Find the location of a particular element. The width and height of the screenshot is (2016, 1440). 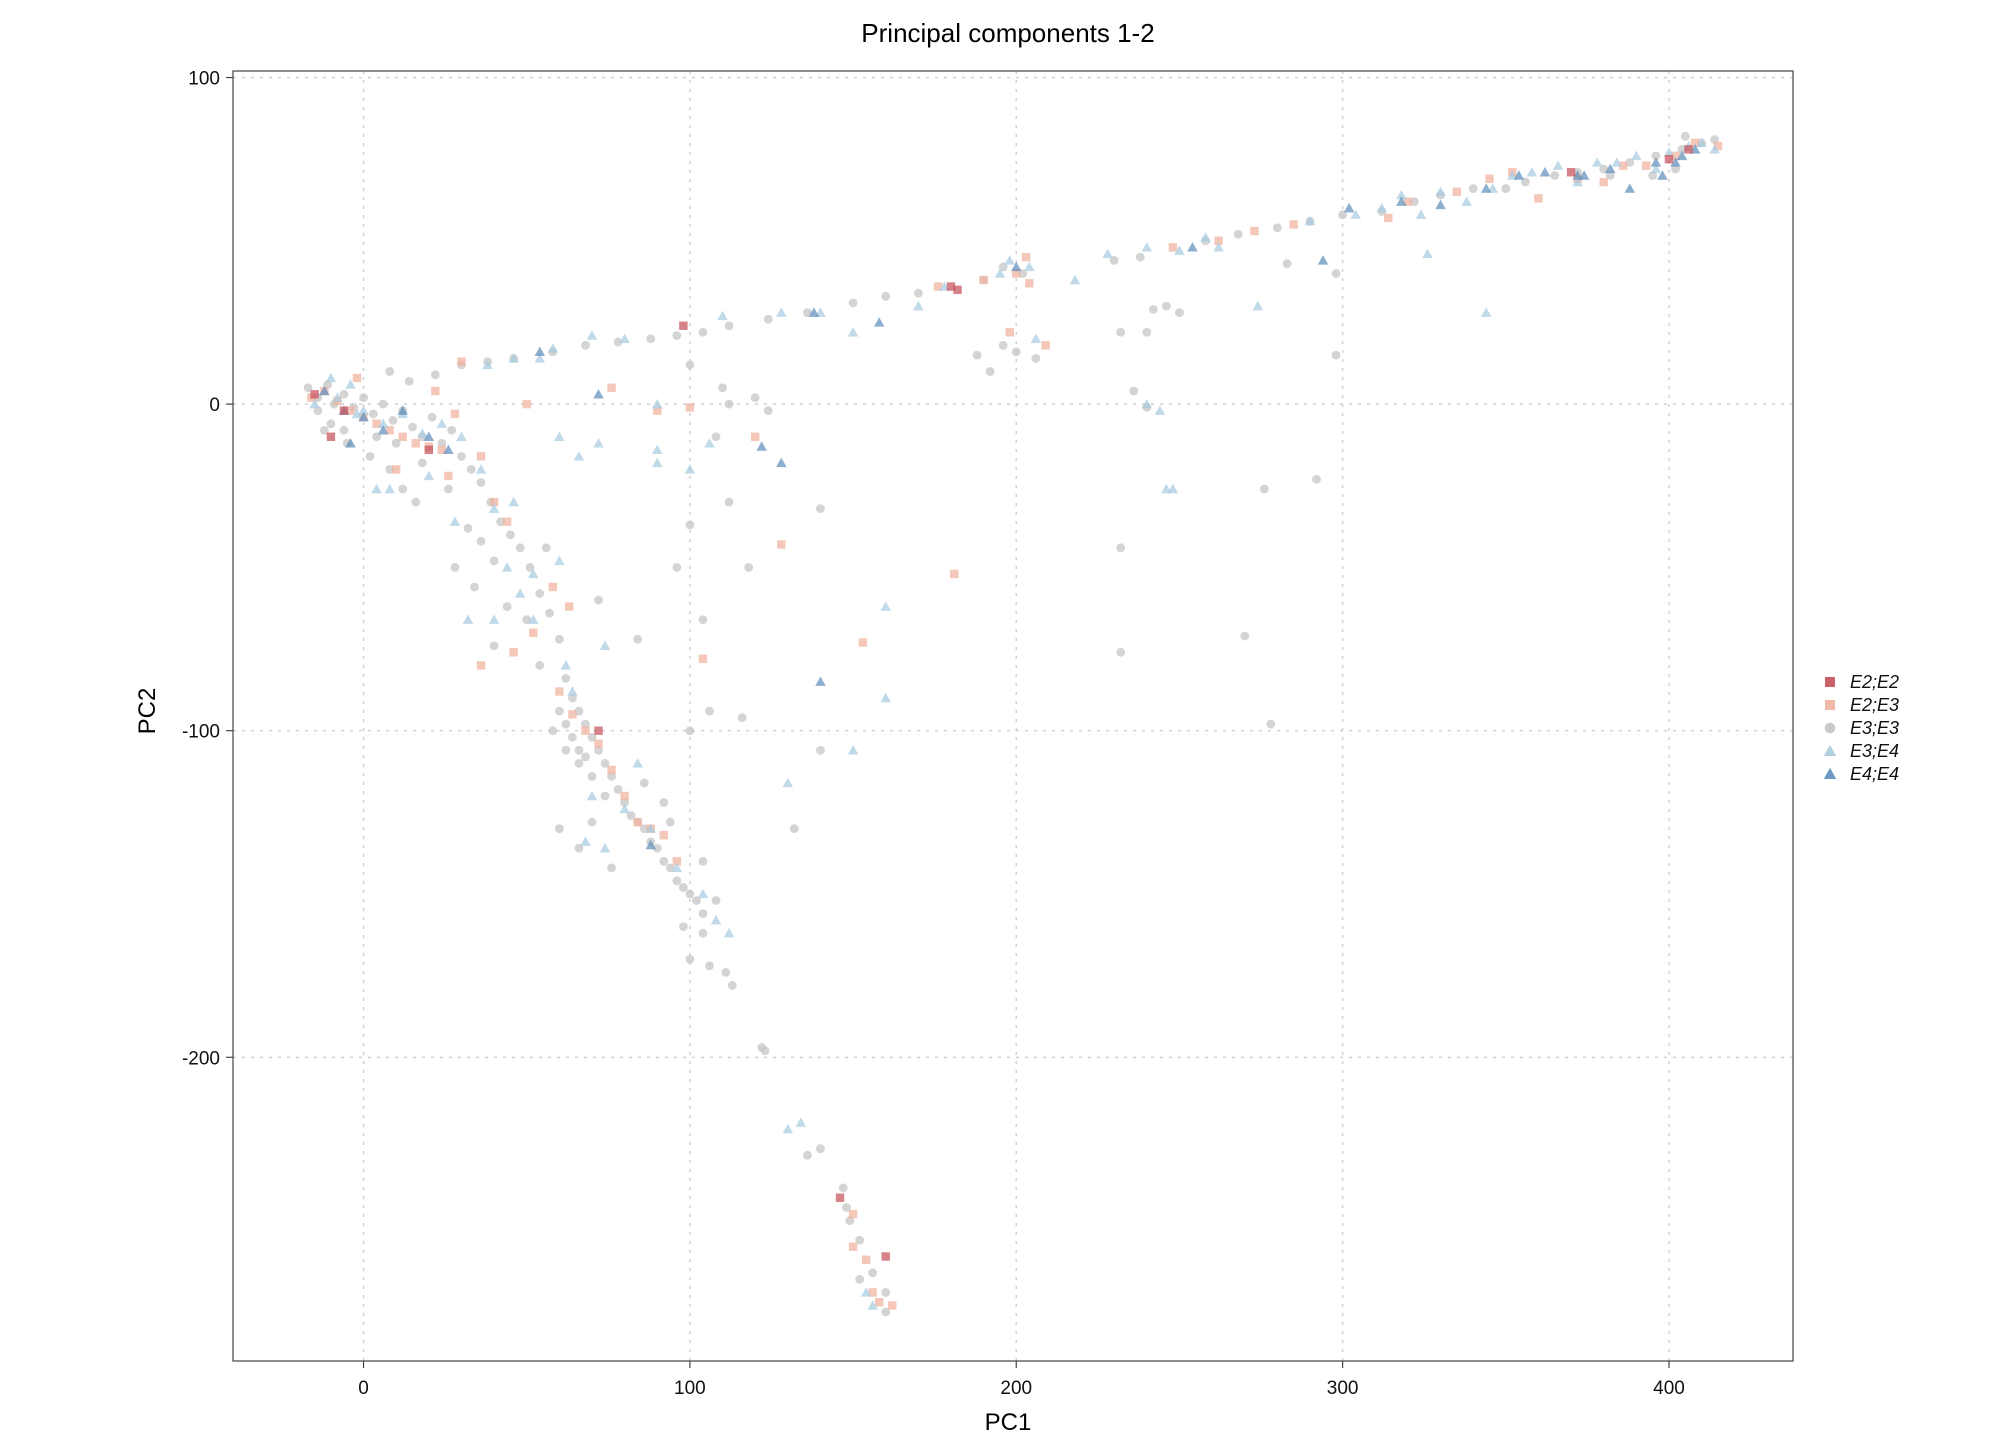

legend-swatch is located at coordinates (1830, 705).